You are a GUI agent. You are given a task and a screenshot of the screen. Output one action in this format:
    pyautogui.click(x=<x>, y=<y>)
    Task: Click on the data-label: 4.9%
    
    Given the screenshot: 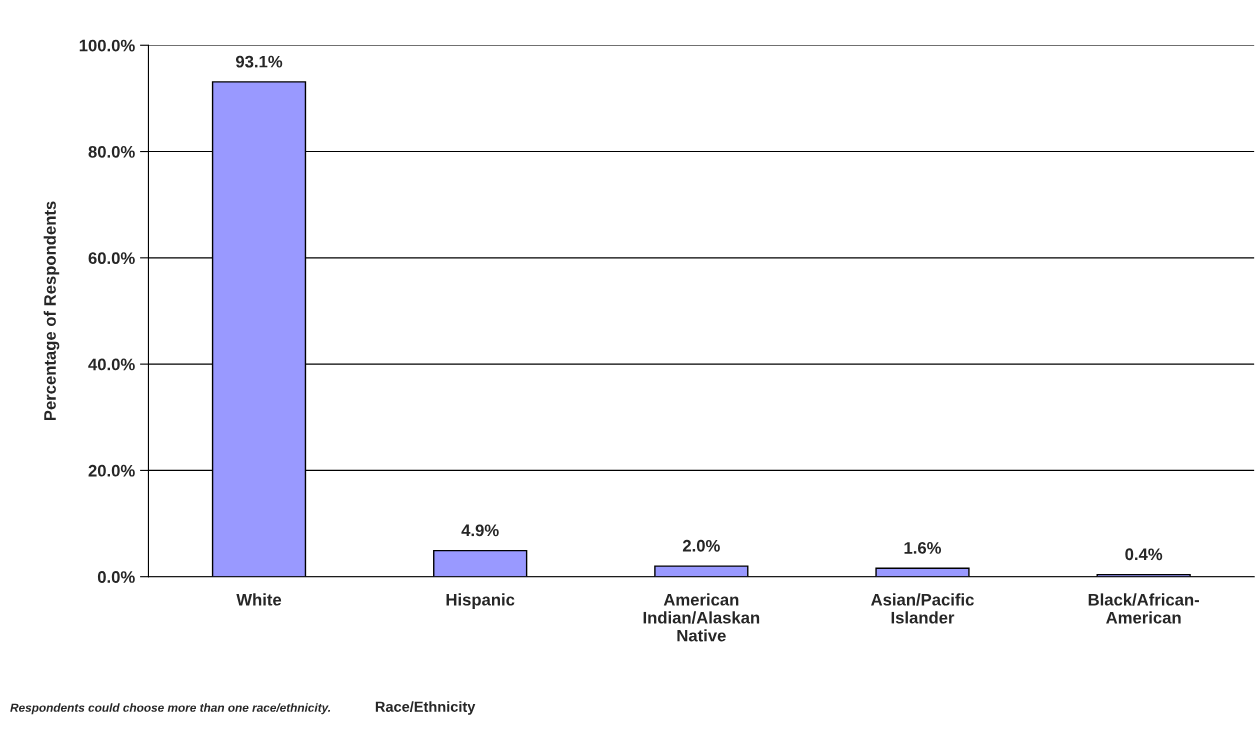 What is the action you would take?
    pyautogui.click(x=480, y=530)
    